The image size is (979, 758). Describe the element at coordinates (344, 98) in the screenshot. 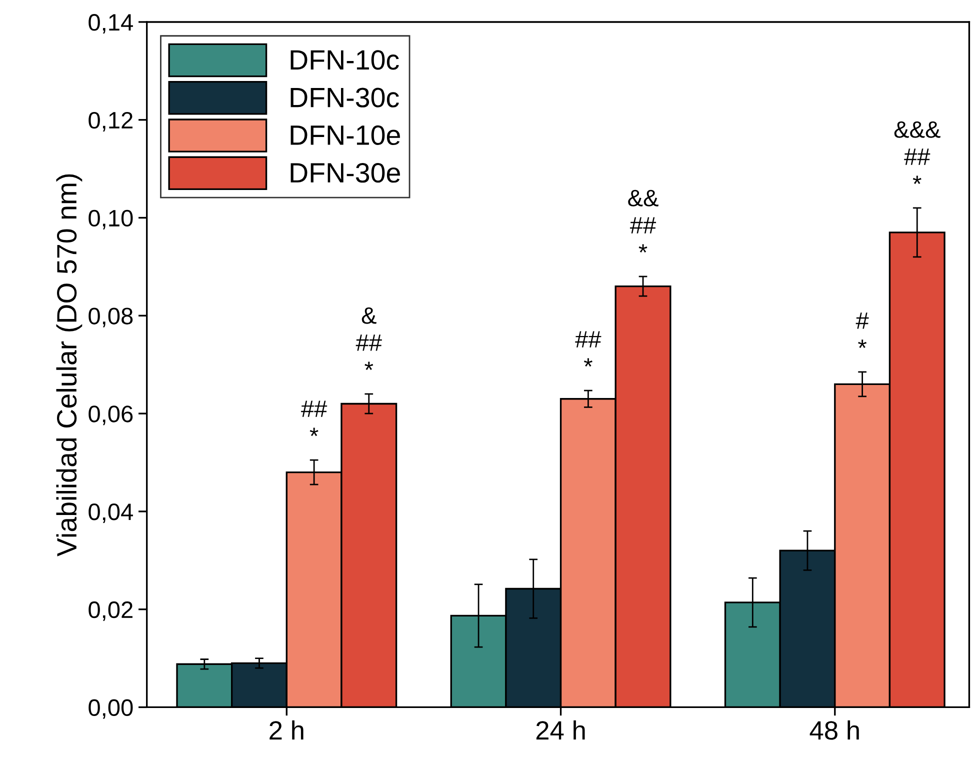

I see `legend-label: DFN-30c` at that location.